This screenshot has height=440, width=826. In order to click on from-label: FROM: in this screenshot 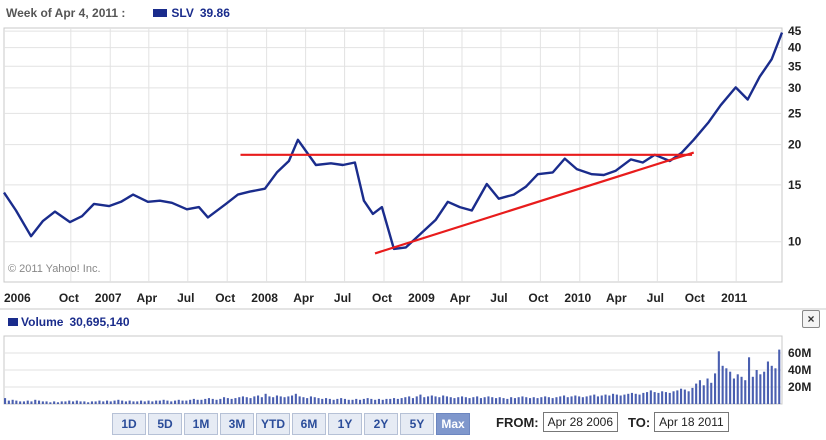, I will do `click(517, 422)`.